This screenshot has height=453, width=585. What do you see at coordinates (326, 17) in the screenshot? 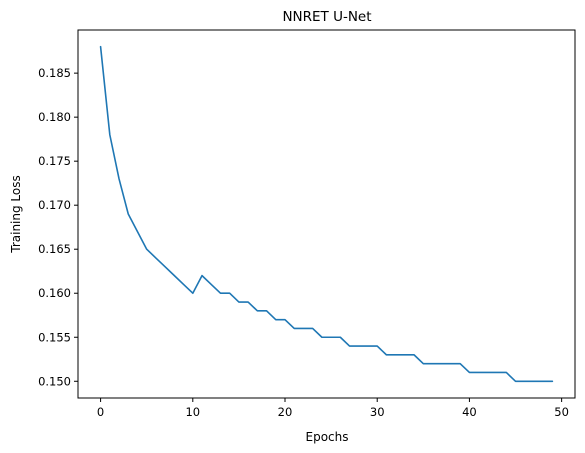
I see `chart-title: NNRET U-Net` at bounding box center [326, 17].